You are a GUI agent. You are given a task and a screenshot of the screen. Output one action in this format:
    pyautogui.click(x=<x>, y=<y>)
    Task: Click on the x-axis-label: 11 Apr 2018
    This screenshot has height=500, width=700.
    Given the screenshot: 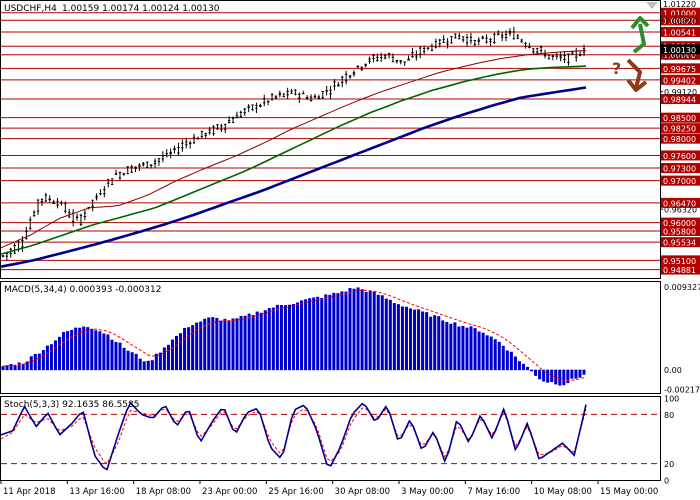 What is the action you would take?
    pyautogui.click(x=29, y=492)
    